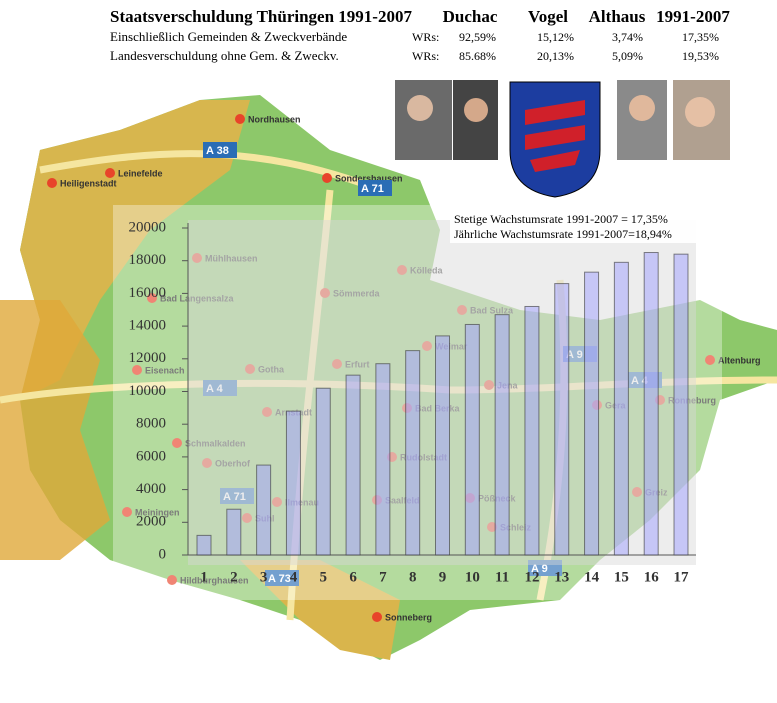 The image size is (777, 703). Describe the element at coordinates (470, 16) in the screenshot. I see `column-header: Duchac` at that location.